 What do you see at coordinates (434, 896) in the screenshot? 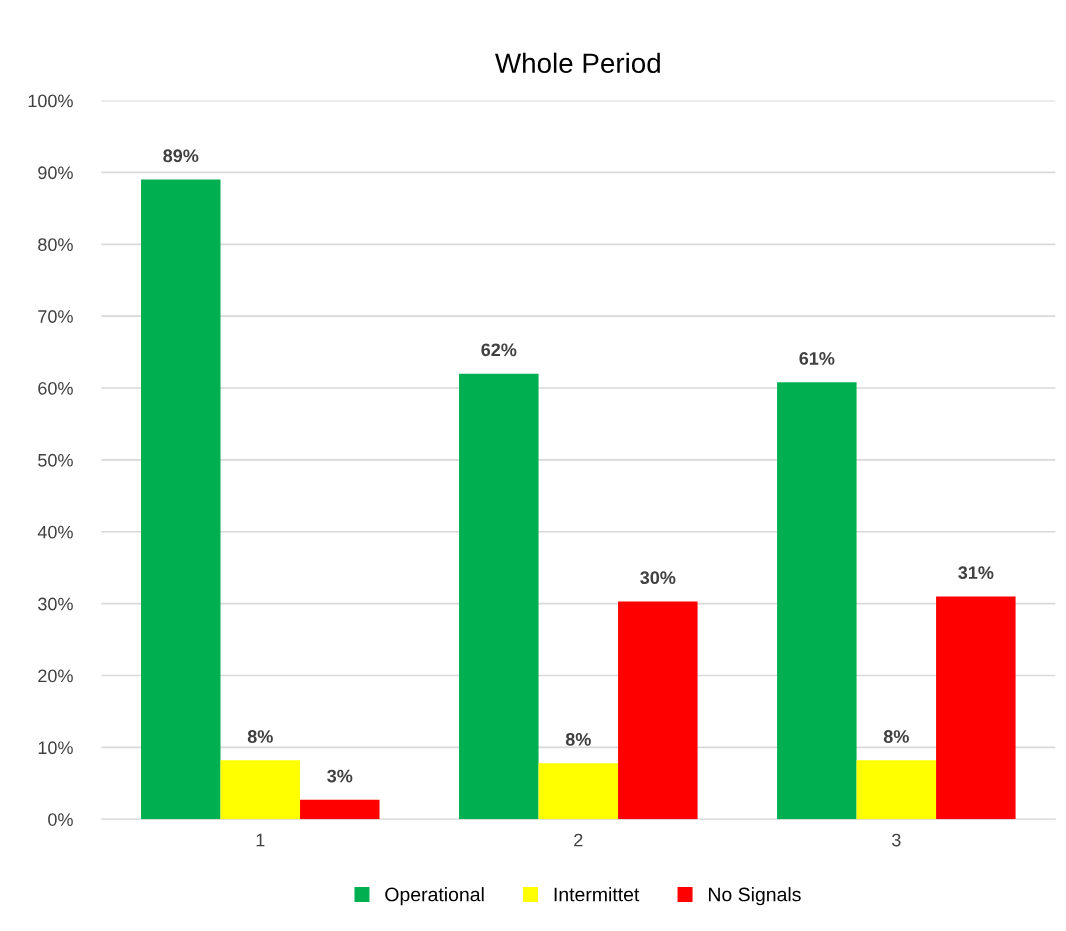
I see `legend-label: Operational` at bounding box center [434, 896].